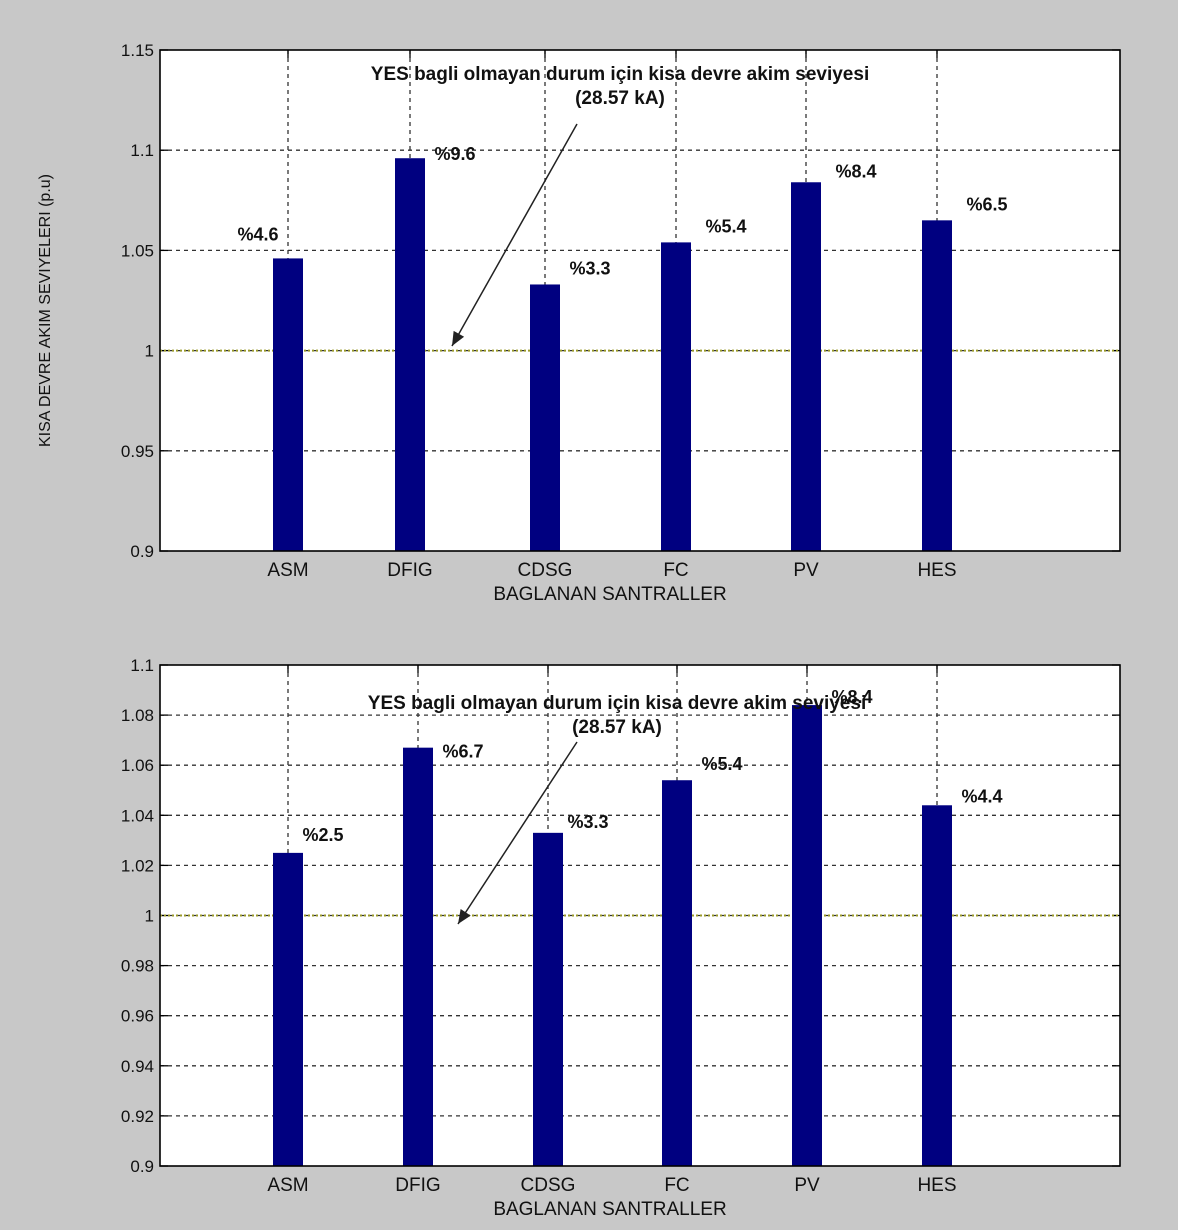  What do you see at coordinates (137, 865) in the screenshot?
I see `y-tick-label: 1.02` at bounding box center [137, 865].